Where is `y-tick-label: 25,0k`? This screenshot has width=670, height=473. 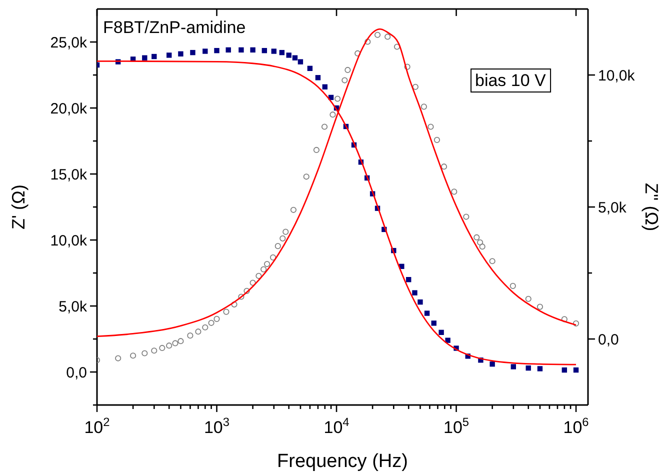
y-tick-label: 25,0k is located at coordinates (69, 43).